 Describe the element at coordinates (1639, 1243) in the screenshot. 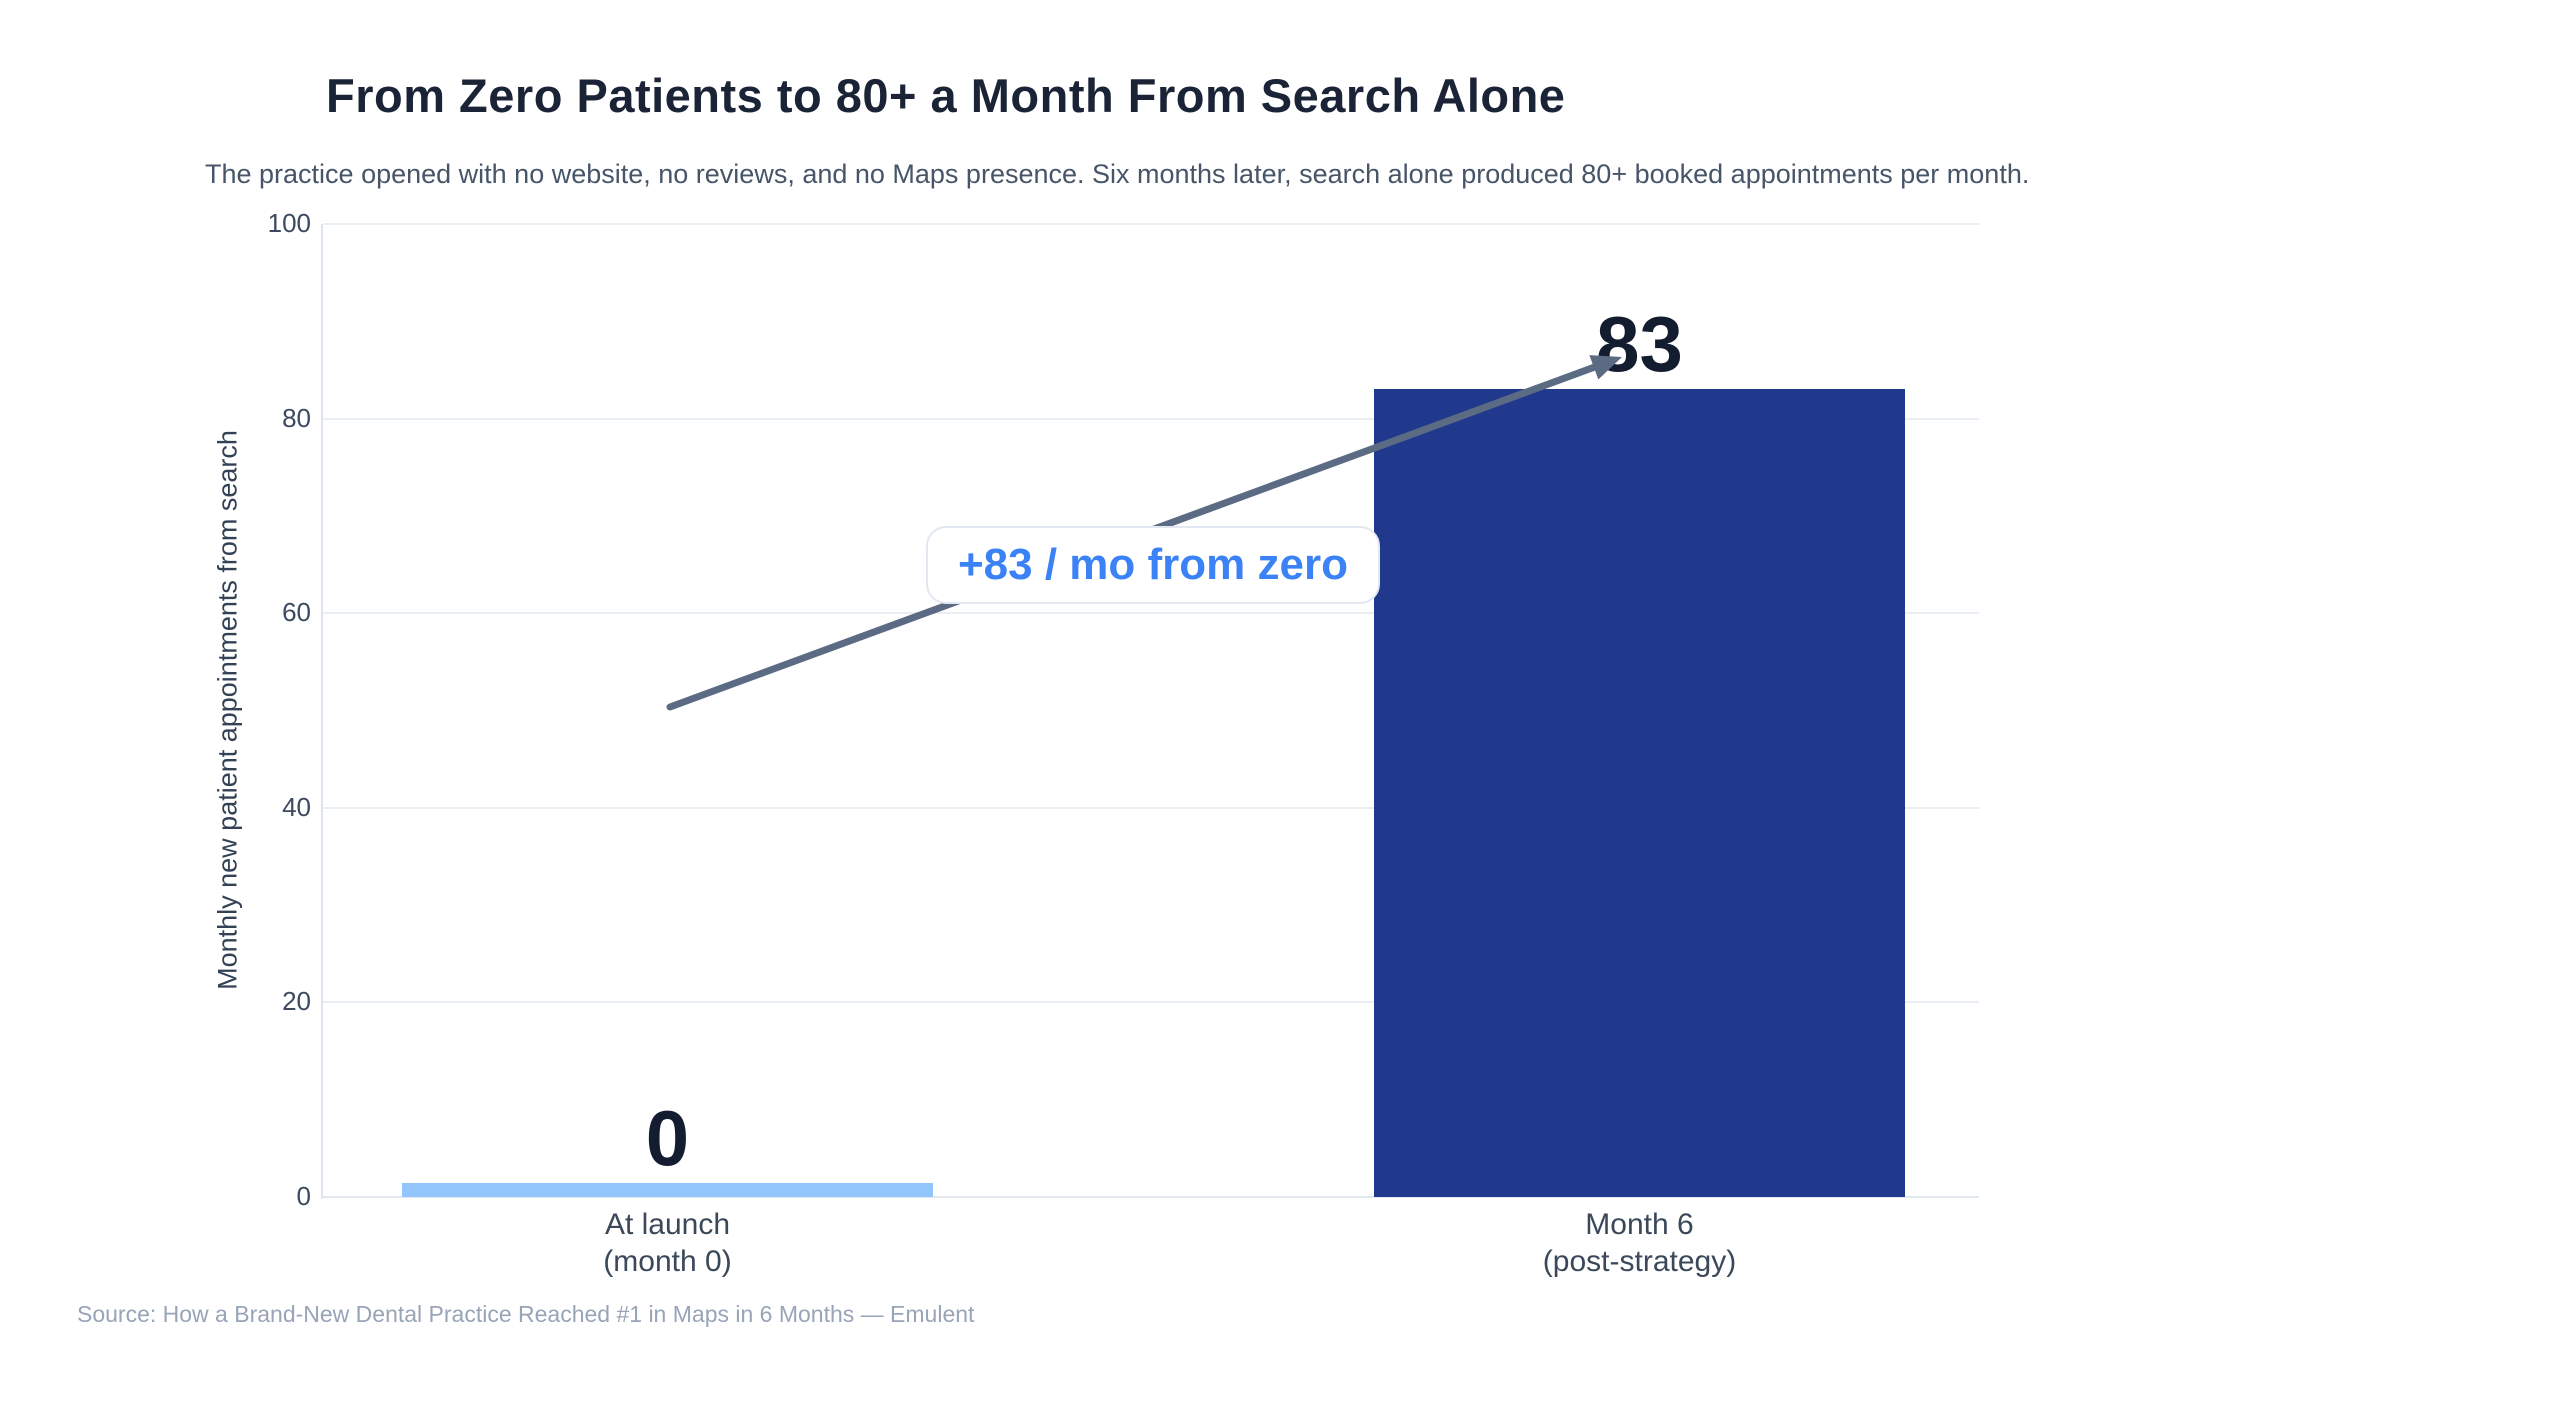

I see `x-tick-label-1: Month 6 (post-strategy)` at that location.